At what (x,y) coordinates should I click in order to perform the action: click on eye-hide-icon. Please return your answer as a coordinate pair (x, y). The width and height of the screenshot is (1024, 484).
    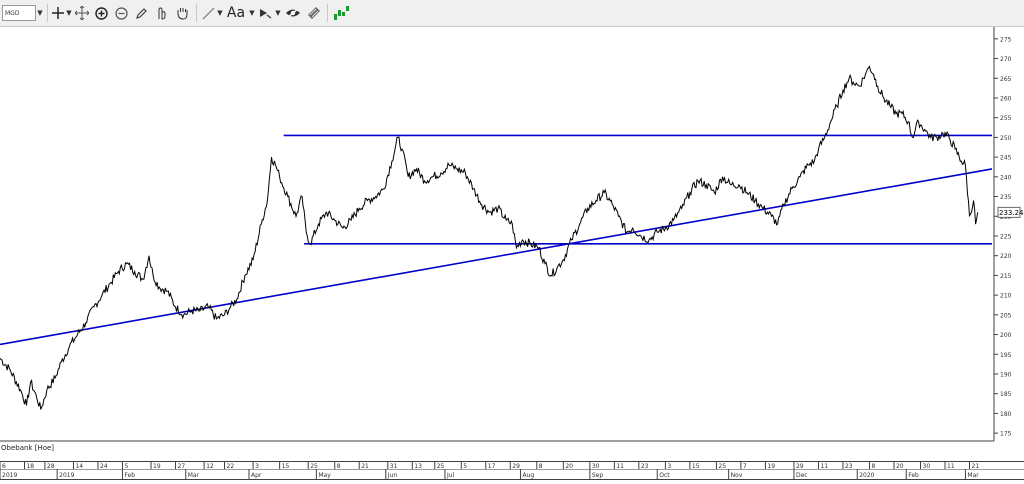
    Looking at the image, I should click on (293, 13).